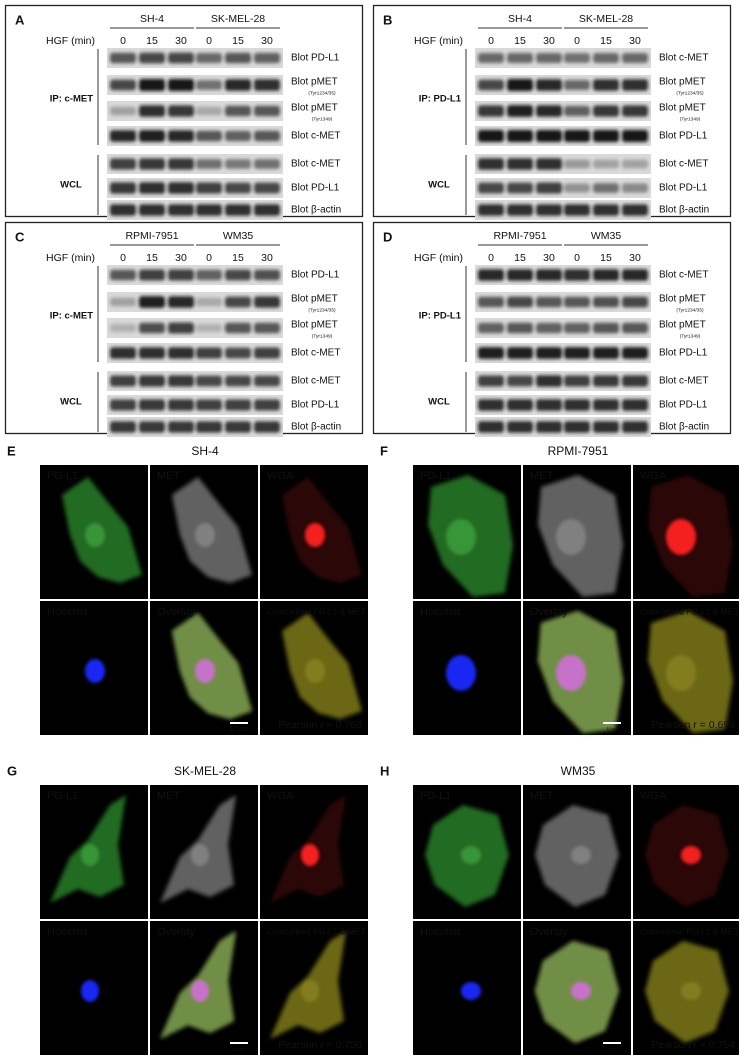 This screenshot has height=1055, width=739. I want to click on cell-line-label: RPMI-7951, so click(151, 236).